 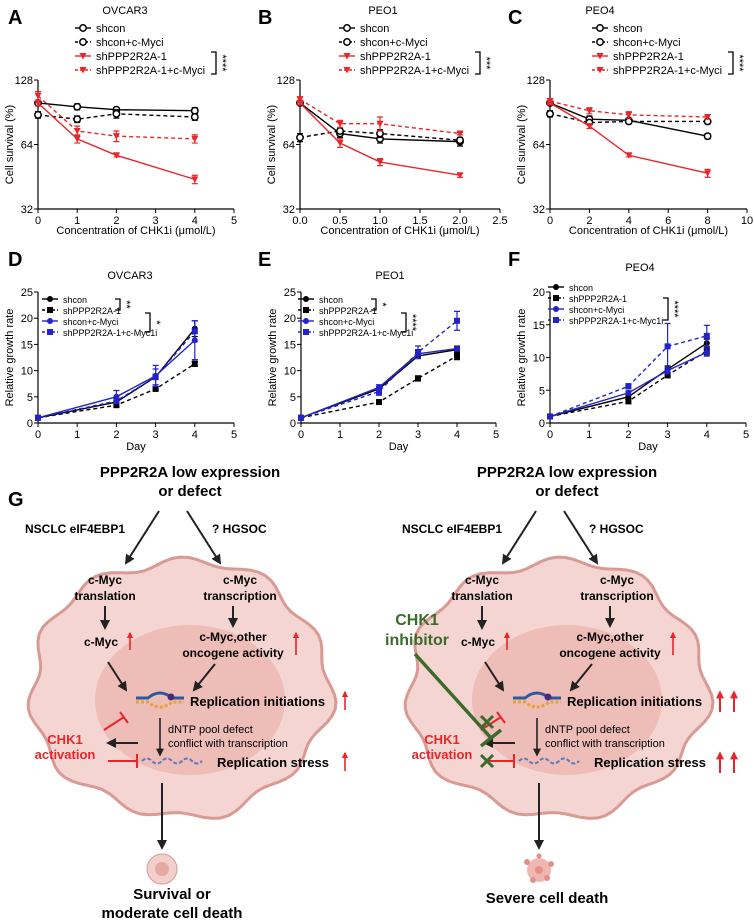 What do you see at coordinates (457, 435) in the screenshot?
I see `x-tick-label: 4` at bounding box center [457, 435].